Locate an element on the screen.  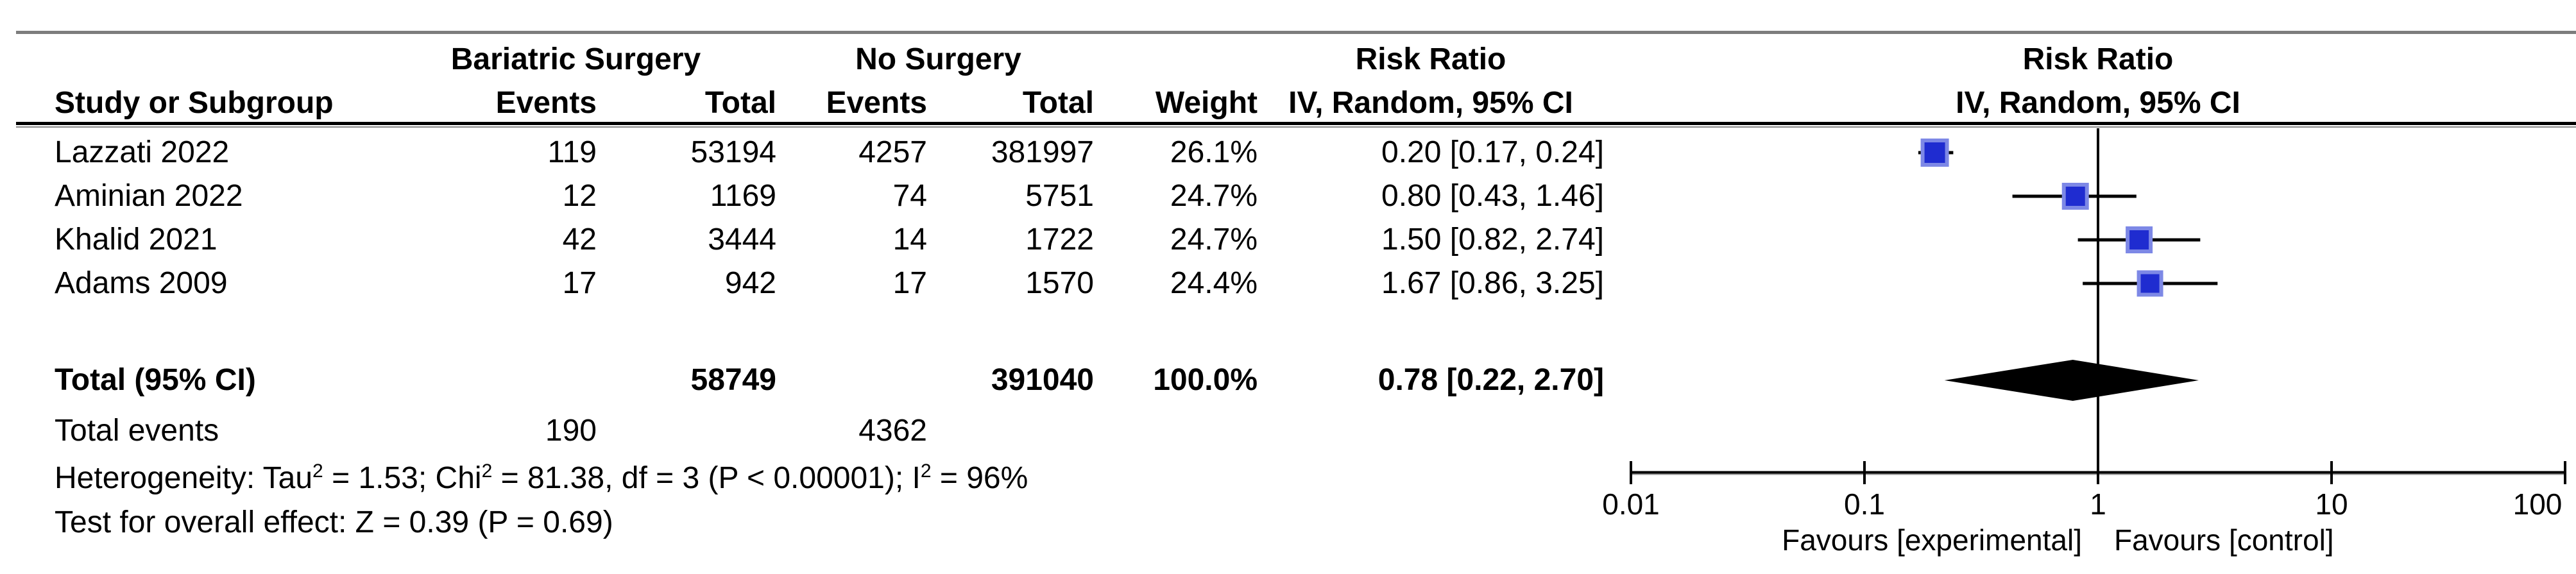
group-header-row: Bariatric Surgery No Surgery Risk Ratio is located at coordinates (821, 59).